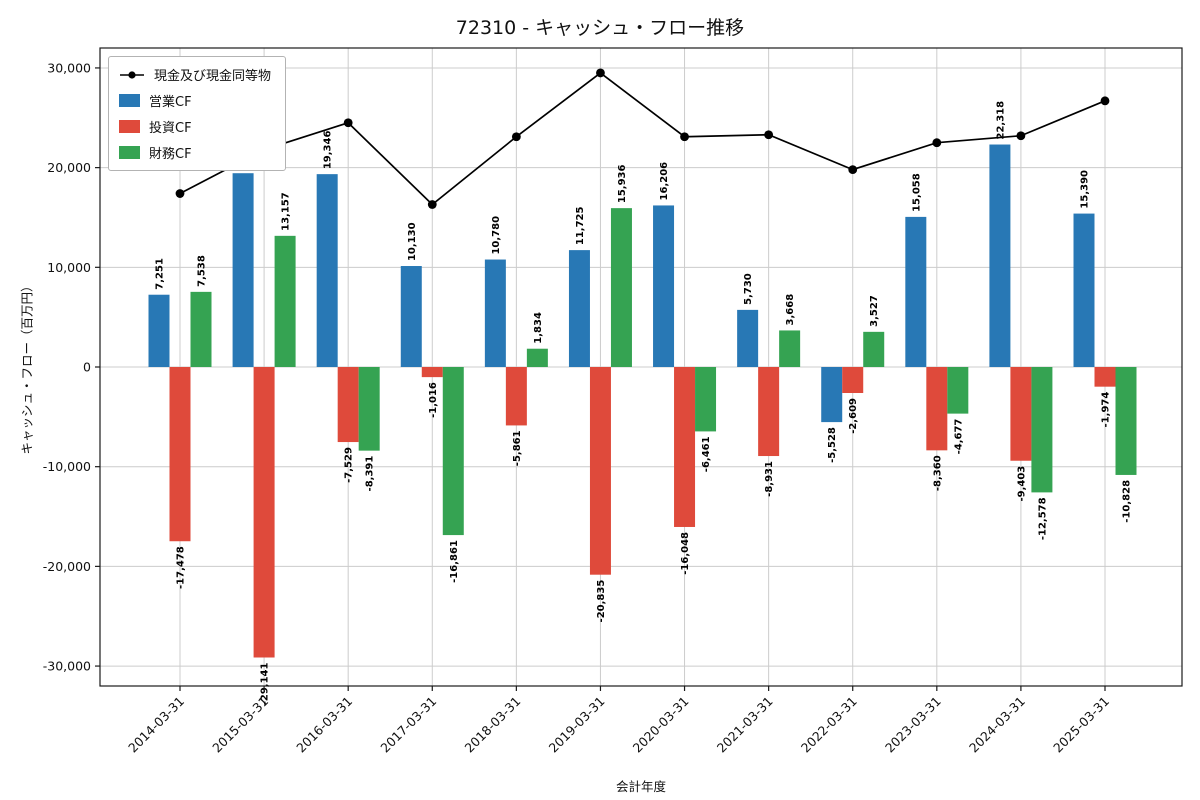  Describe the element at coordinates (517, 448) in the screenshot. I see `bar-value-label: -5,861` at that location.